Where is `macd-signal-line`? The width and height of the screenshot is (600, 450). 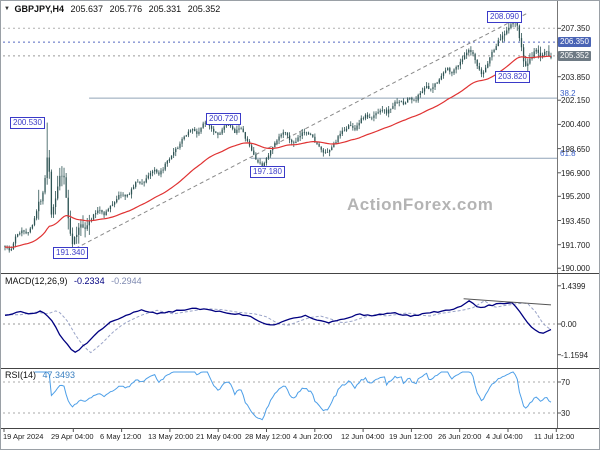 macd-signal-line is located at coordinates (278, 327).